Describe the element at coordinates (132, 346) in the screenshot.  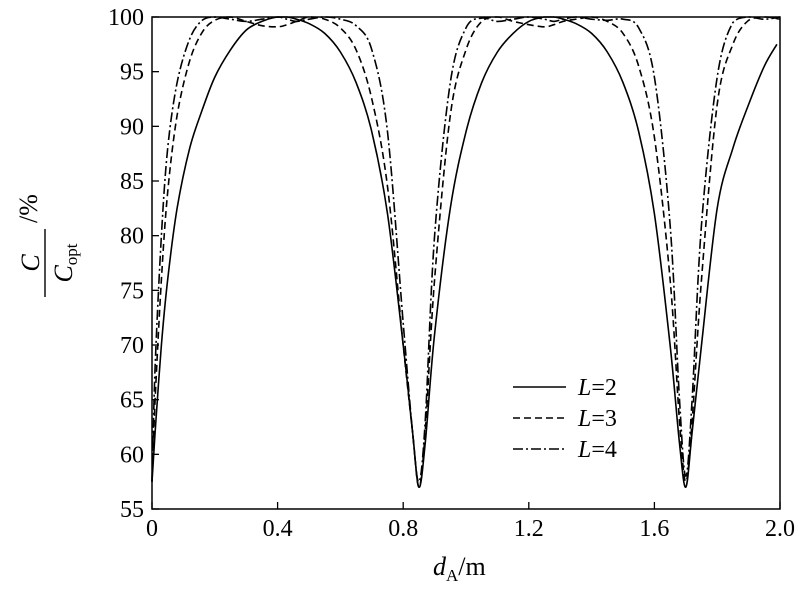
I see `y-tick-label: 70` at that location.